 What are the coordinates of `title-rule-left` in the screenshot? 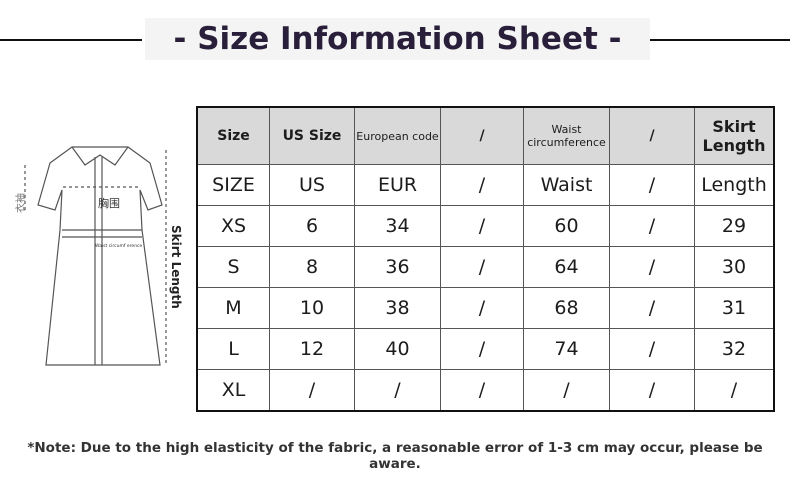 It's located at (71, 40).